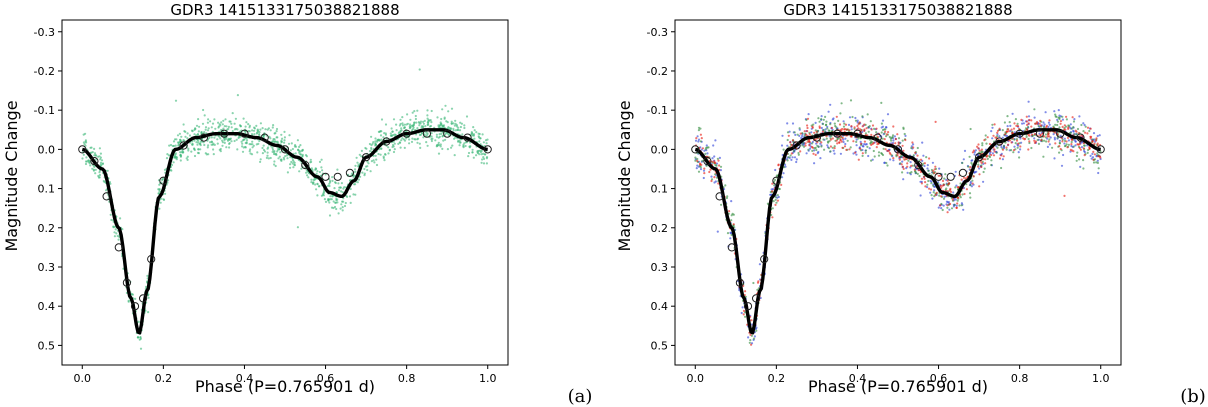 Image resolution: width=1208 pixels, height=407 pixels. What do you see at coordinates (657, 110) in the screenshot?
I see `y-tick-label: -0.1` at bounding box center [657, 110].